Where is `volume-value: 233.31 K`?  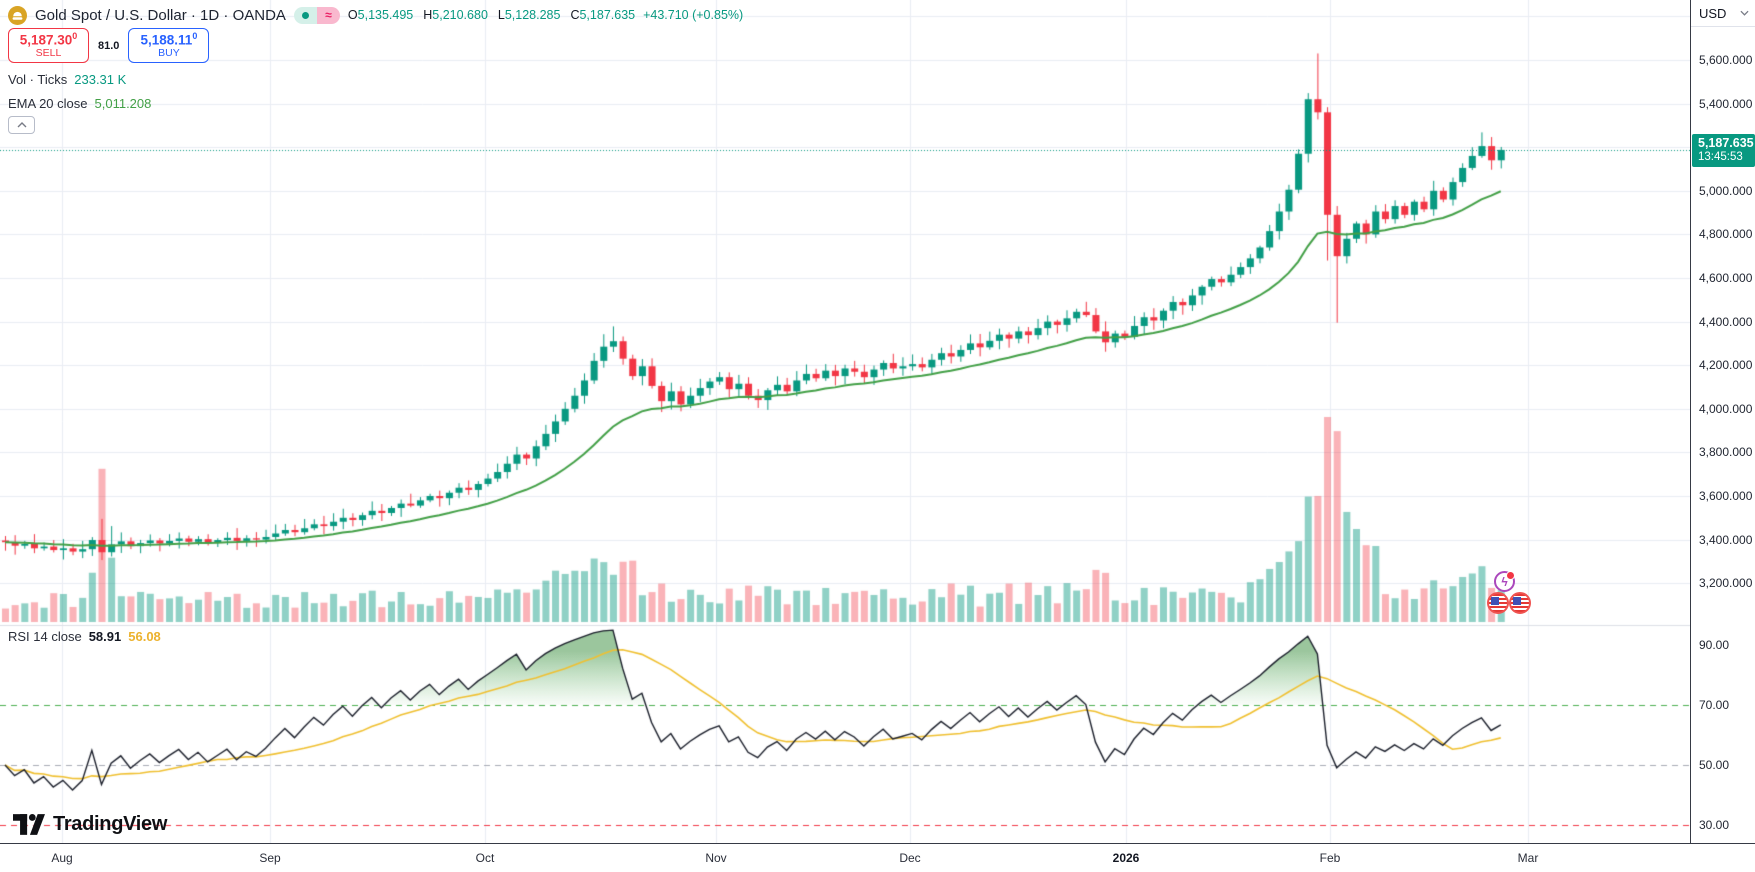
volume-value: 233.31 K is located at coordinates (100, 79).